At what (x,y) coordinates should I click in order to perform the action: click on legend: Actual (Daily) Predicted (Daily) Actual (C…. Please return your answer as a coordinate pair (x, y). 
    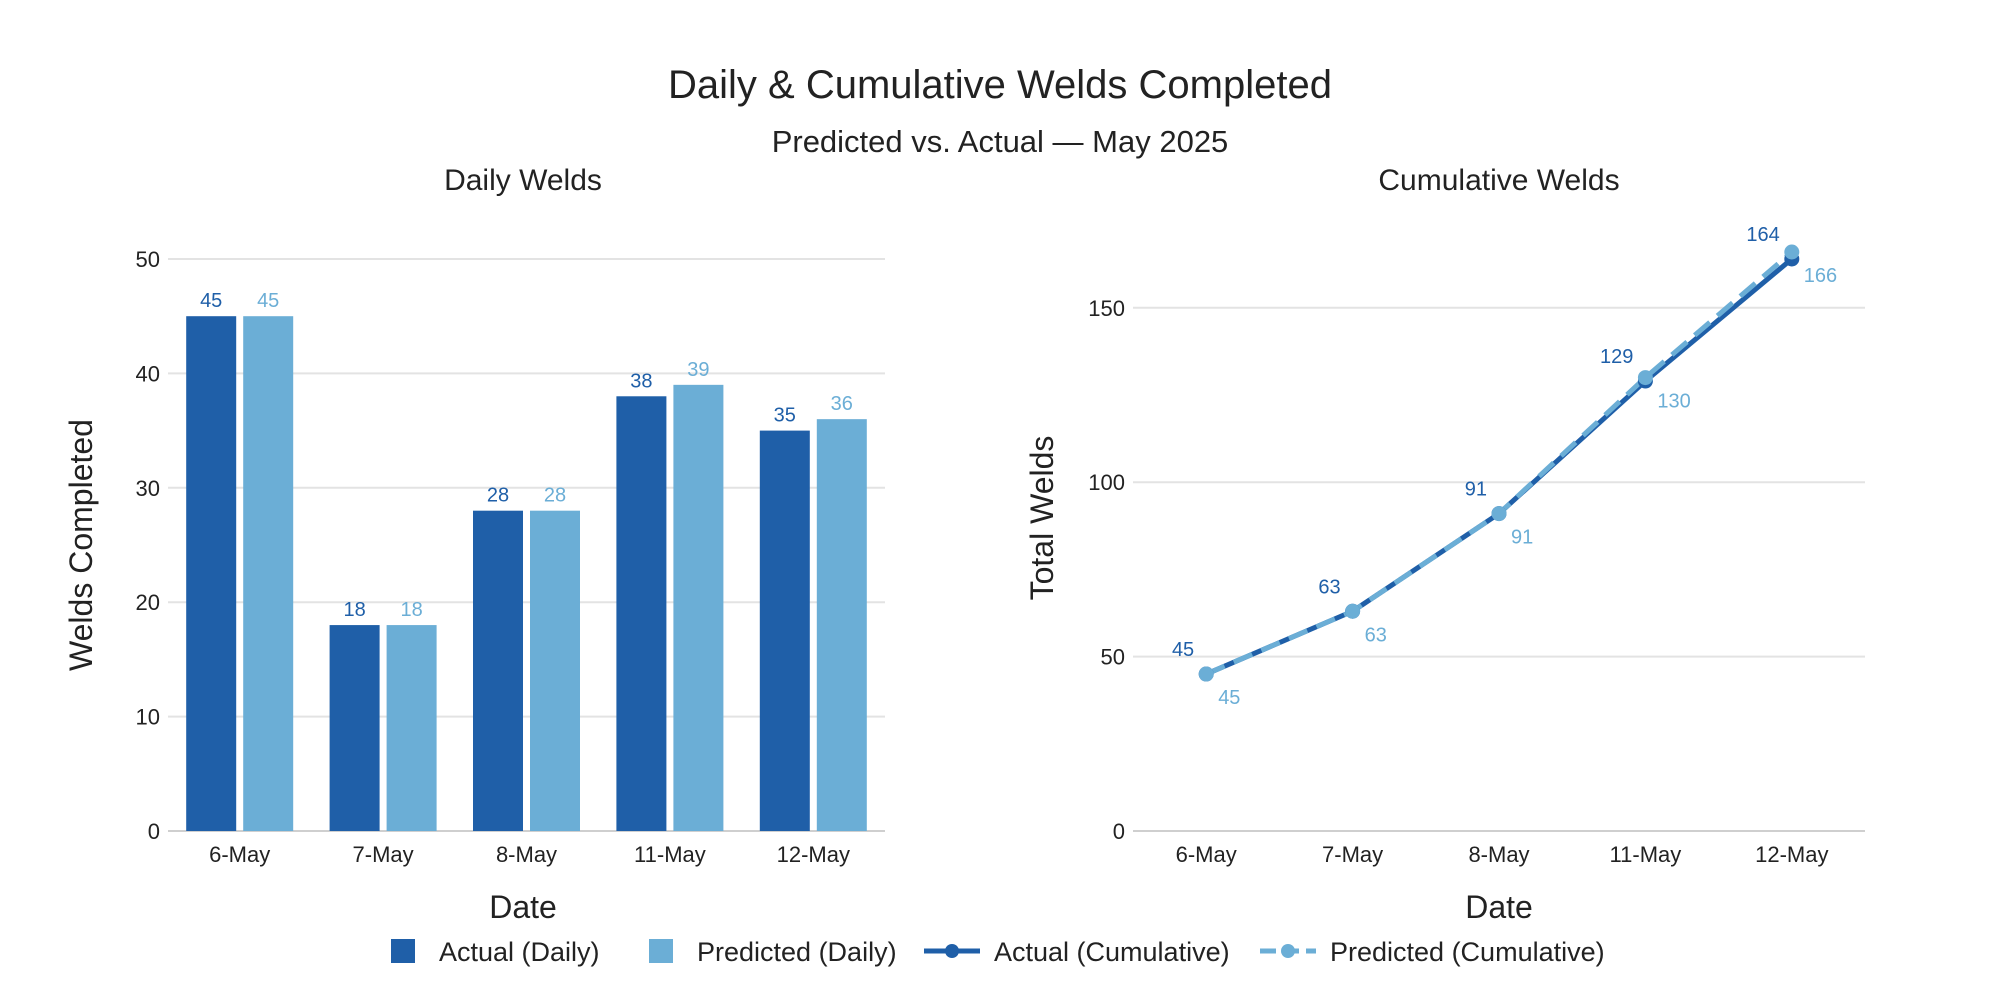
    Looking at the image, I should click on (998, 952).